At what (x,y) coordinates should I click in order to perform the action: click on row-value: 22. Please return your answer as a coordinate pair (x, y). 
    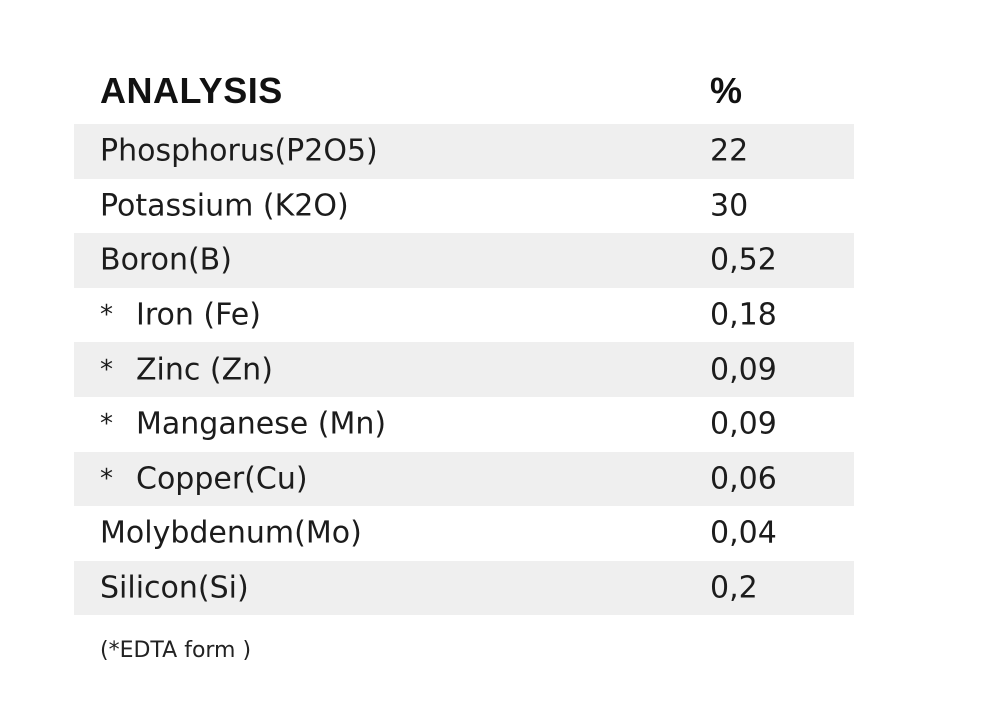
    Looking at the image, I should click on (729, 151).